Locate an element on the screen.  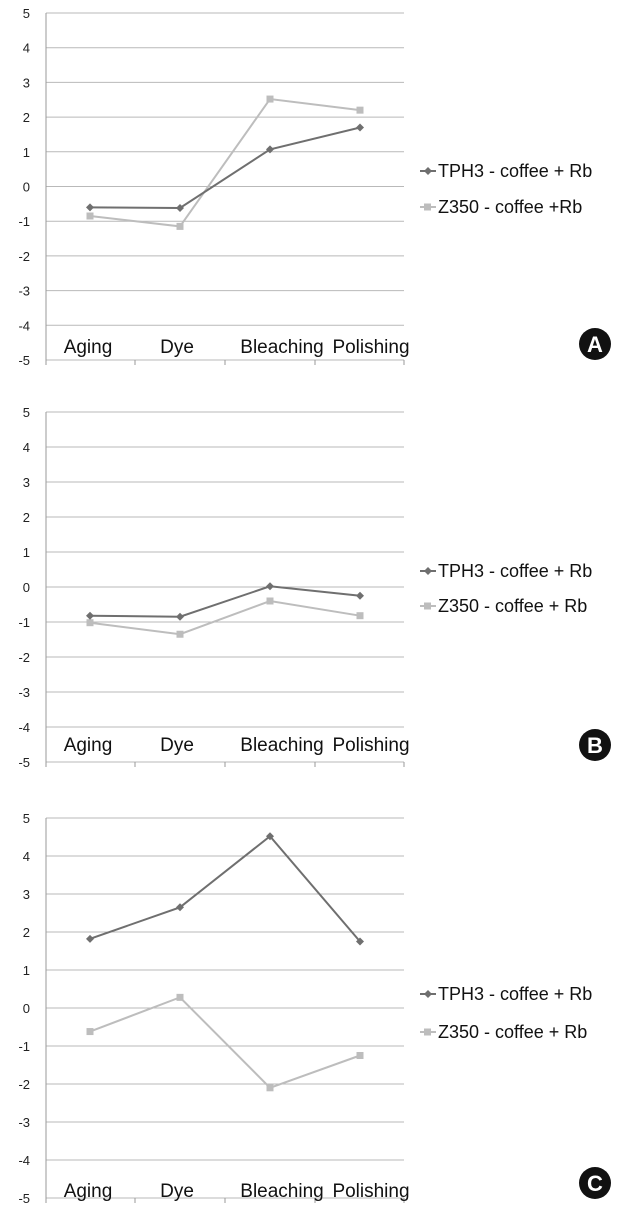
panel-badge-label: C is located at coordinates (595, 1183).